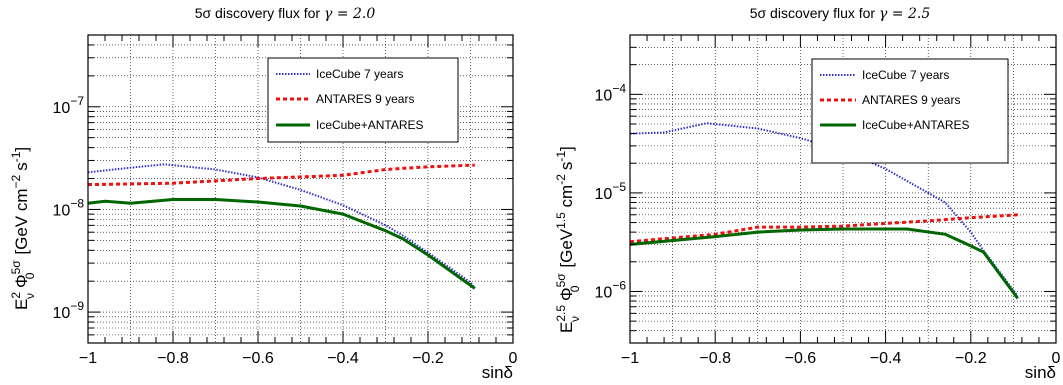 Image resolution: width=1063 pixels, height=385 pixels. I want to click on chart-title: 5σ discovery flux for γ = 2.0, so click(285, 13).